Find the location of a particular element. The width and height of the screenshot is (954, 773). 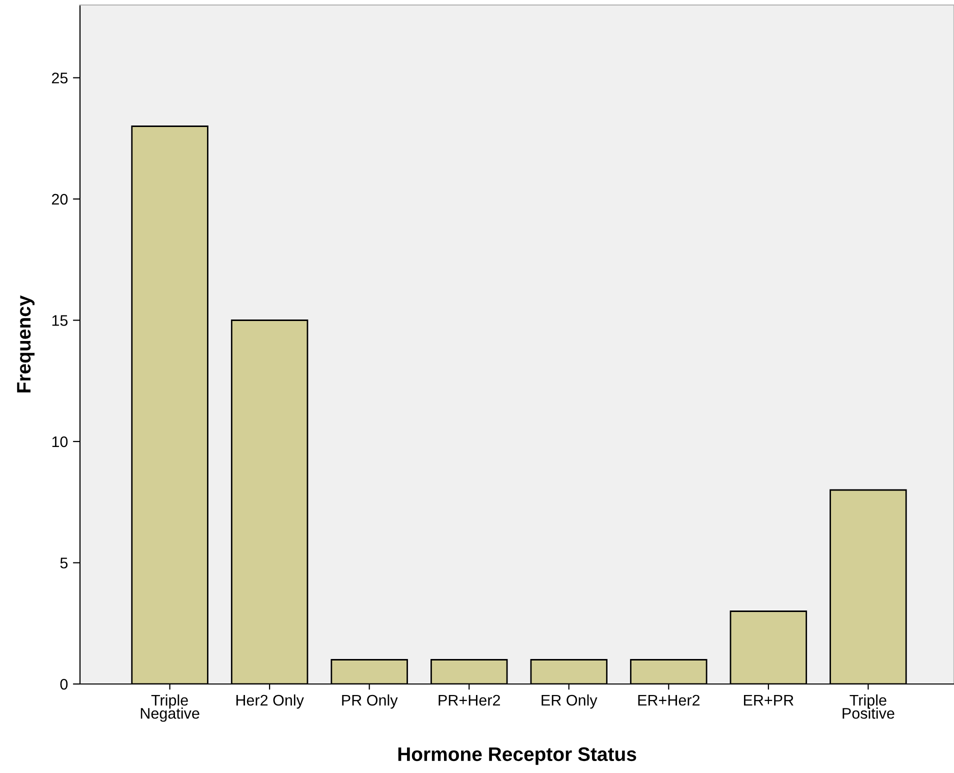

x-tick-label: Triple Negative is located at coordinates (170, 708).